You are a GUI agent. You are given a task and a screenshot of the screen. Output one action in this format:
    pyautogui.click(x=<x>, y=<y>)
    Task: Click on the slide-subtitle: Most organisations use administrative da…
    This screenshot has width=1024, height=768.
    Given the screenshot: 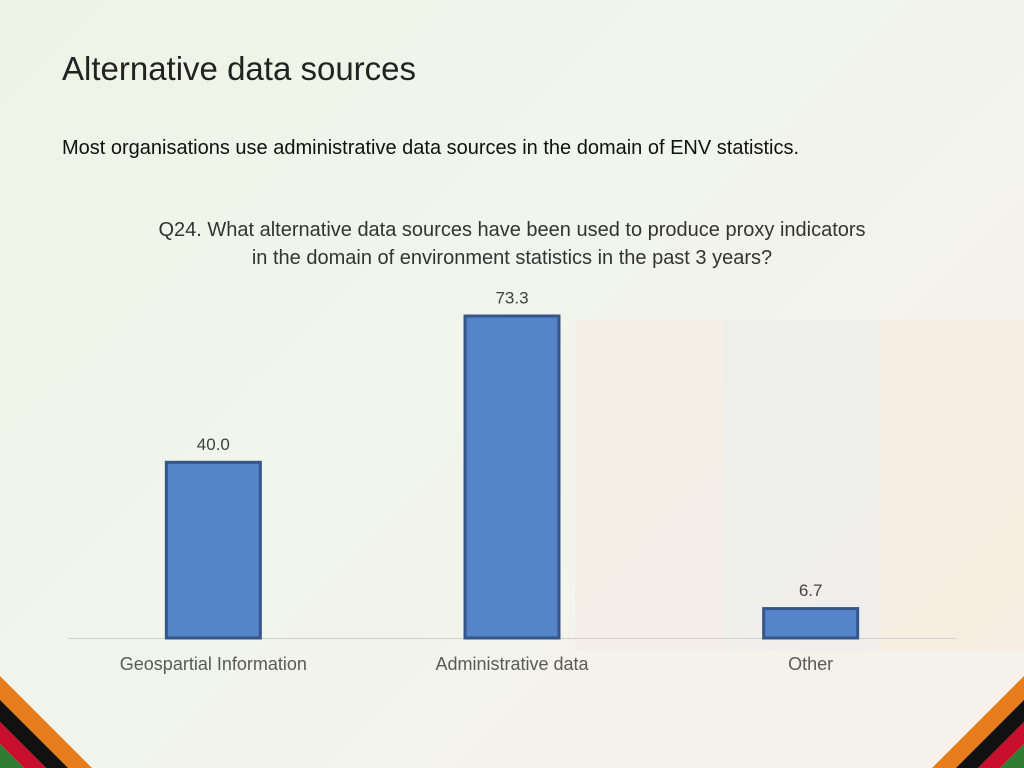 What is the action you would take?
    pyautogui.click(x=431, y=148)
    